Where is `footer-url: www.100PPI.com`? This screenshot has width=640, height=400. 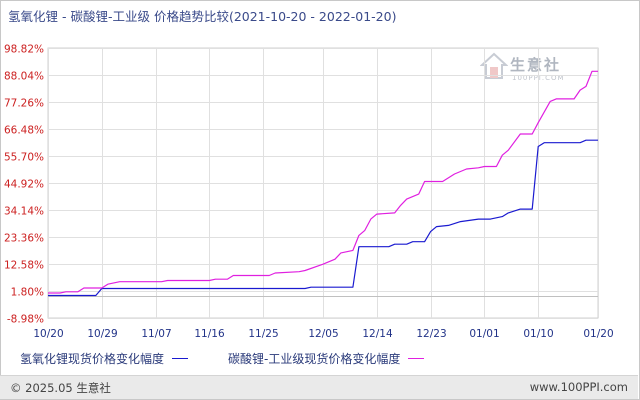
footer-url: www.100PPI.com is located at coordinates (578, 387).